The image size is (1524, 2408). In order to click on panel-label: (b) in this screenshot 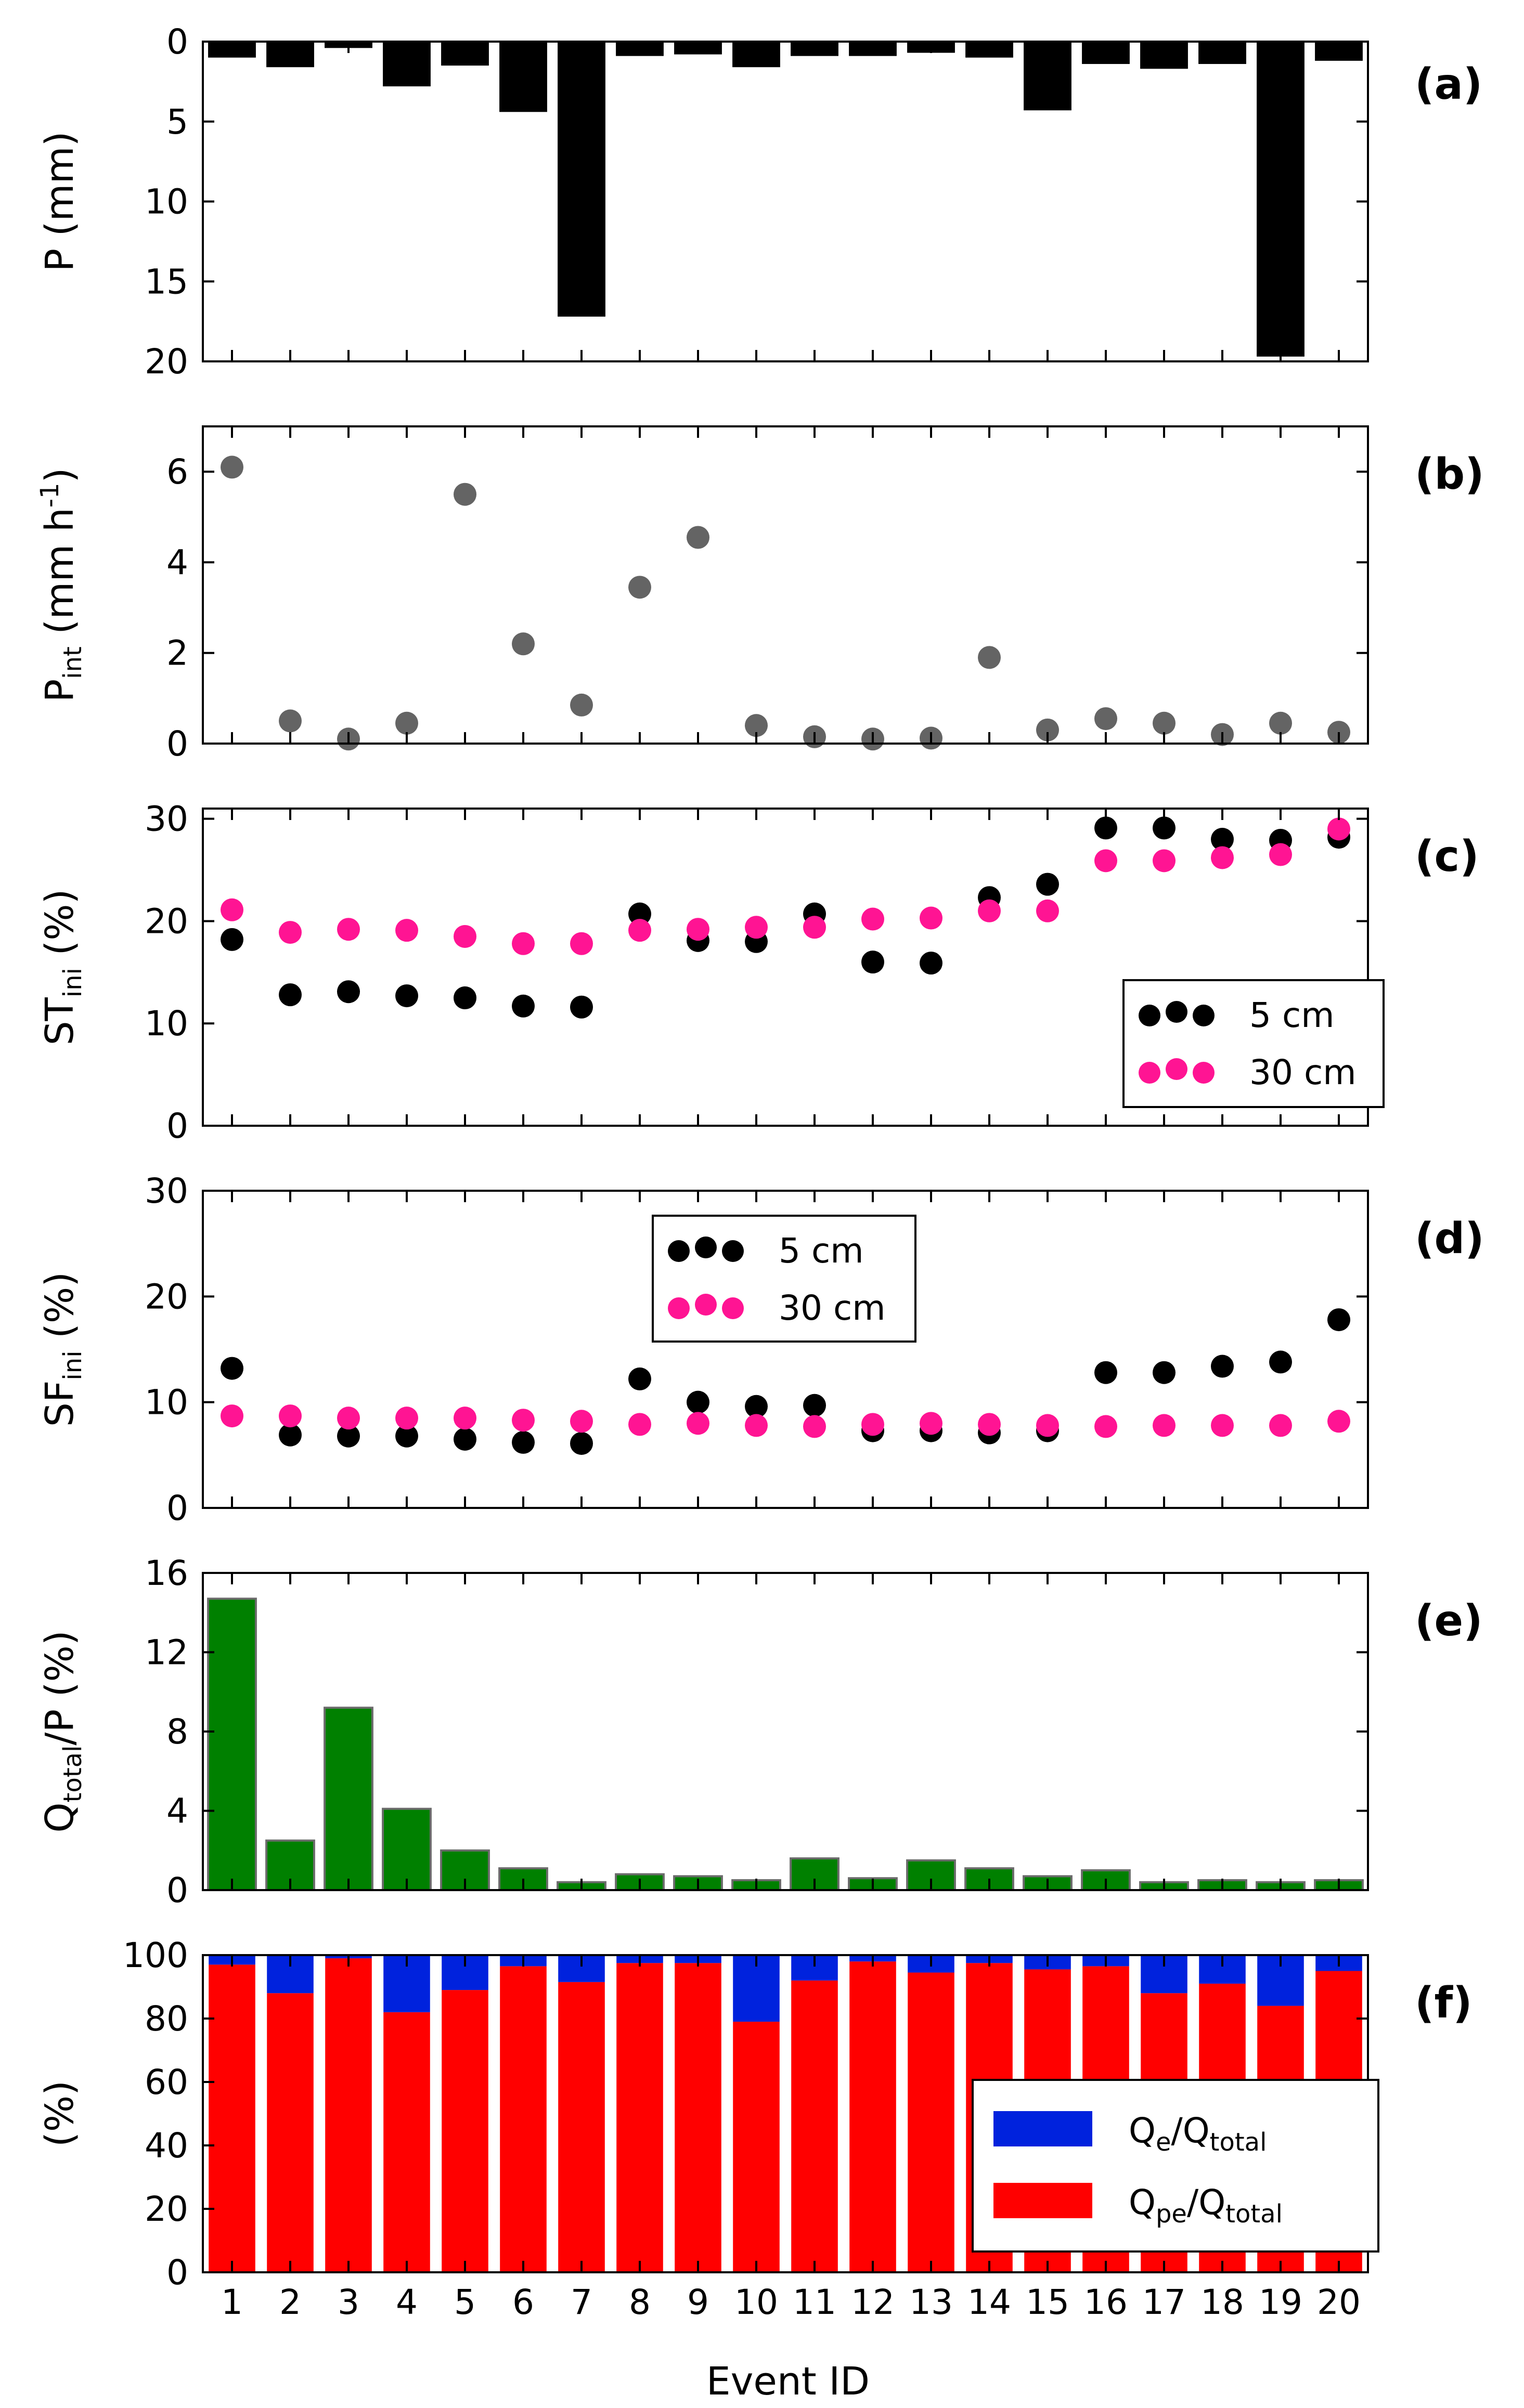, I will do `click(1449, 475)`.